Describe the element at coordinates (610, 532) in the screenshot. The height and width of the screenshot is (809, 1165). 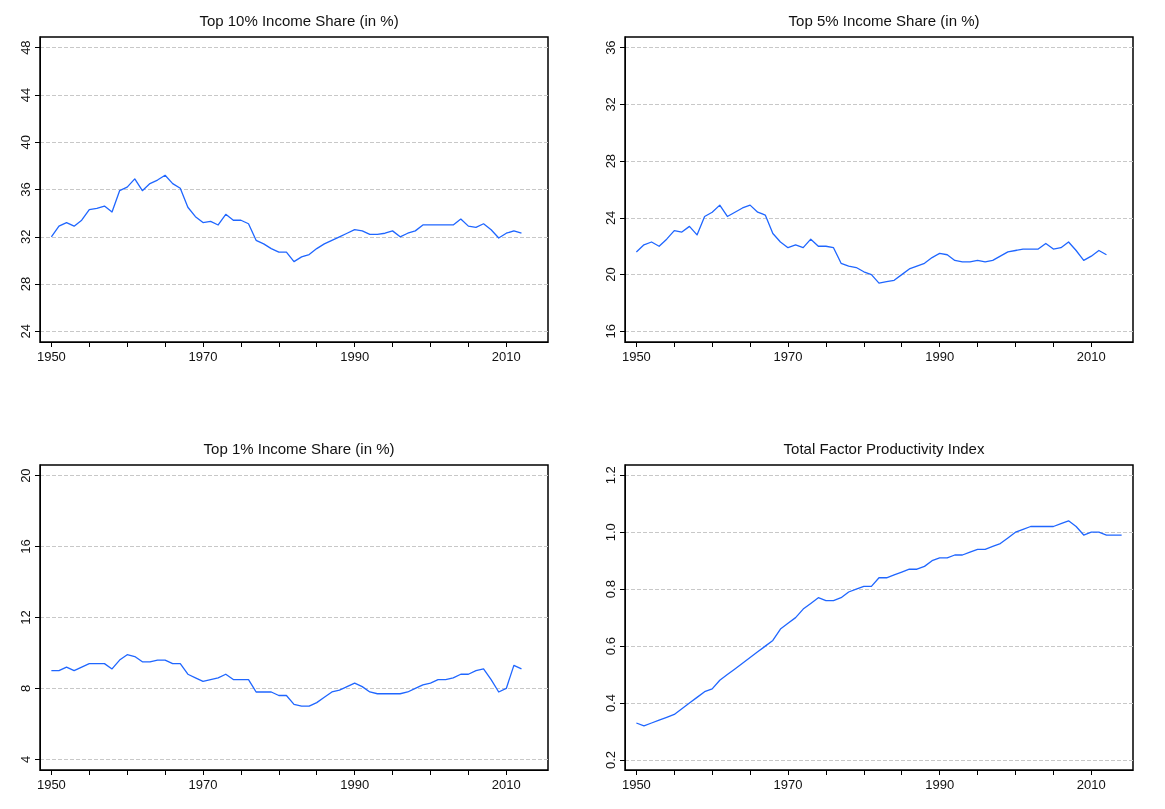
I see `y-tick-label: 1.0` at that location.